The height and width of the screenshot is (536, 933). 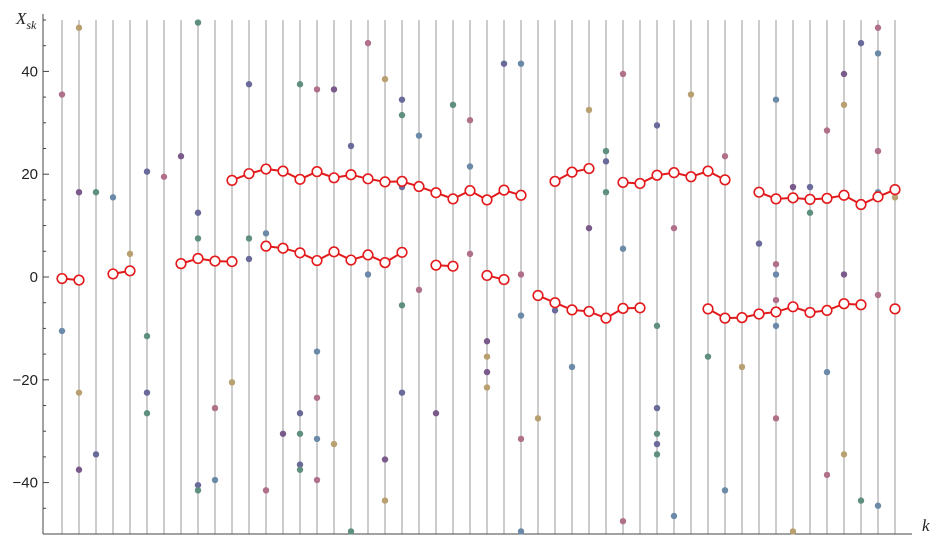 What do you see at coordinates (31, 277) in the screenshot?
I see `y-axis-ticks: −40 −20 0 20 40` at bounding box center [31, 277].